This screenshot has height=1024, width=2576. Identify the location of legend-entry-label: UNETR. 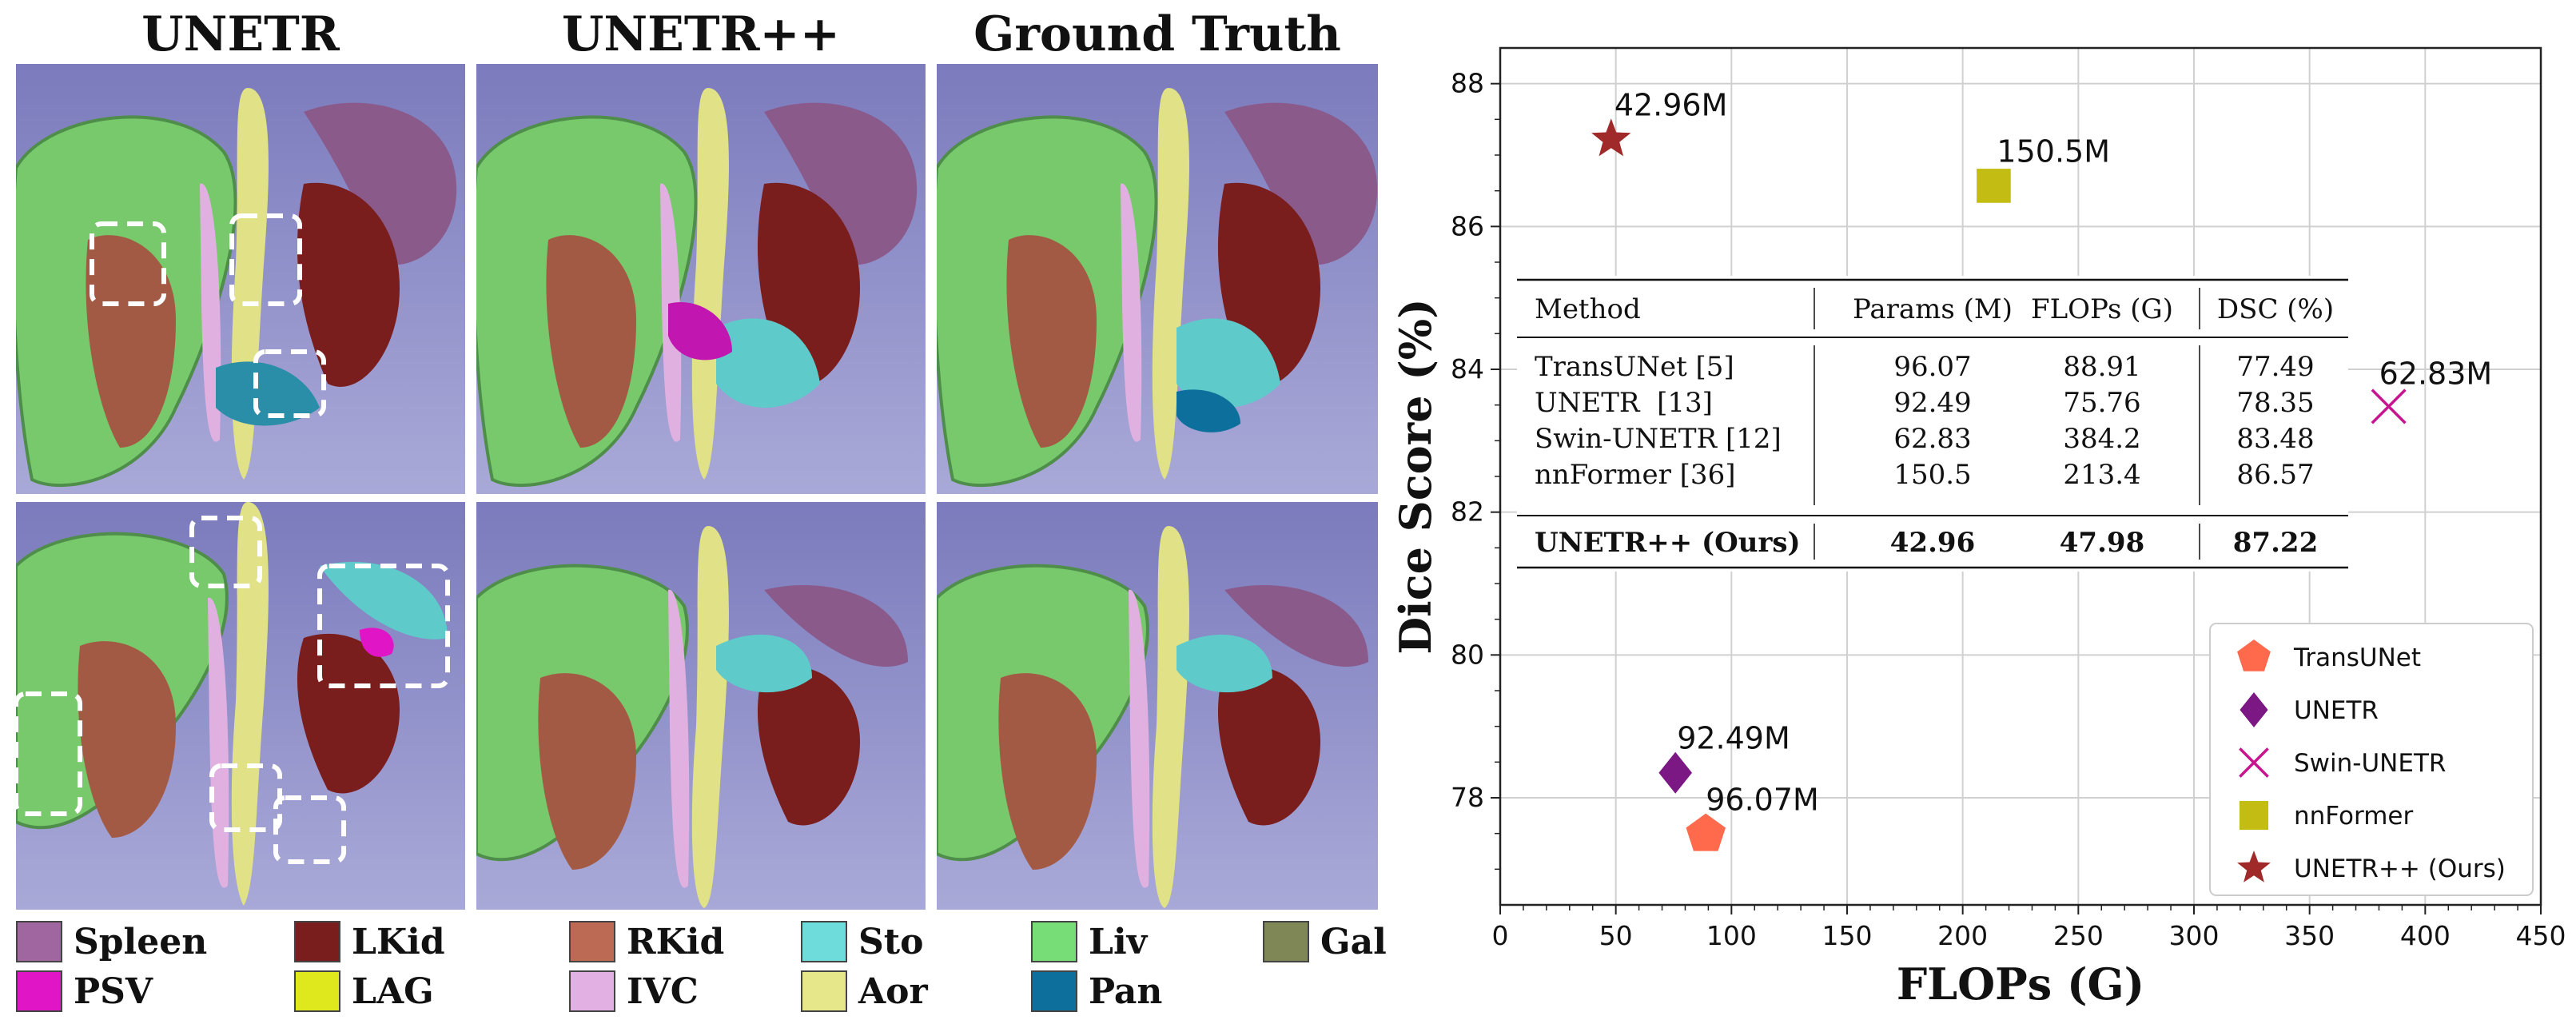
(2336, 710).